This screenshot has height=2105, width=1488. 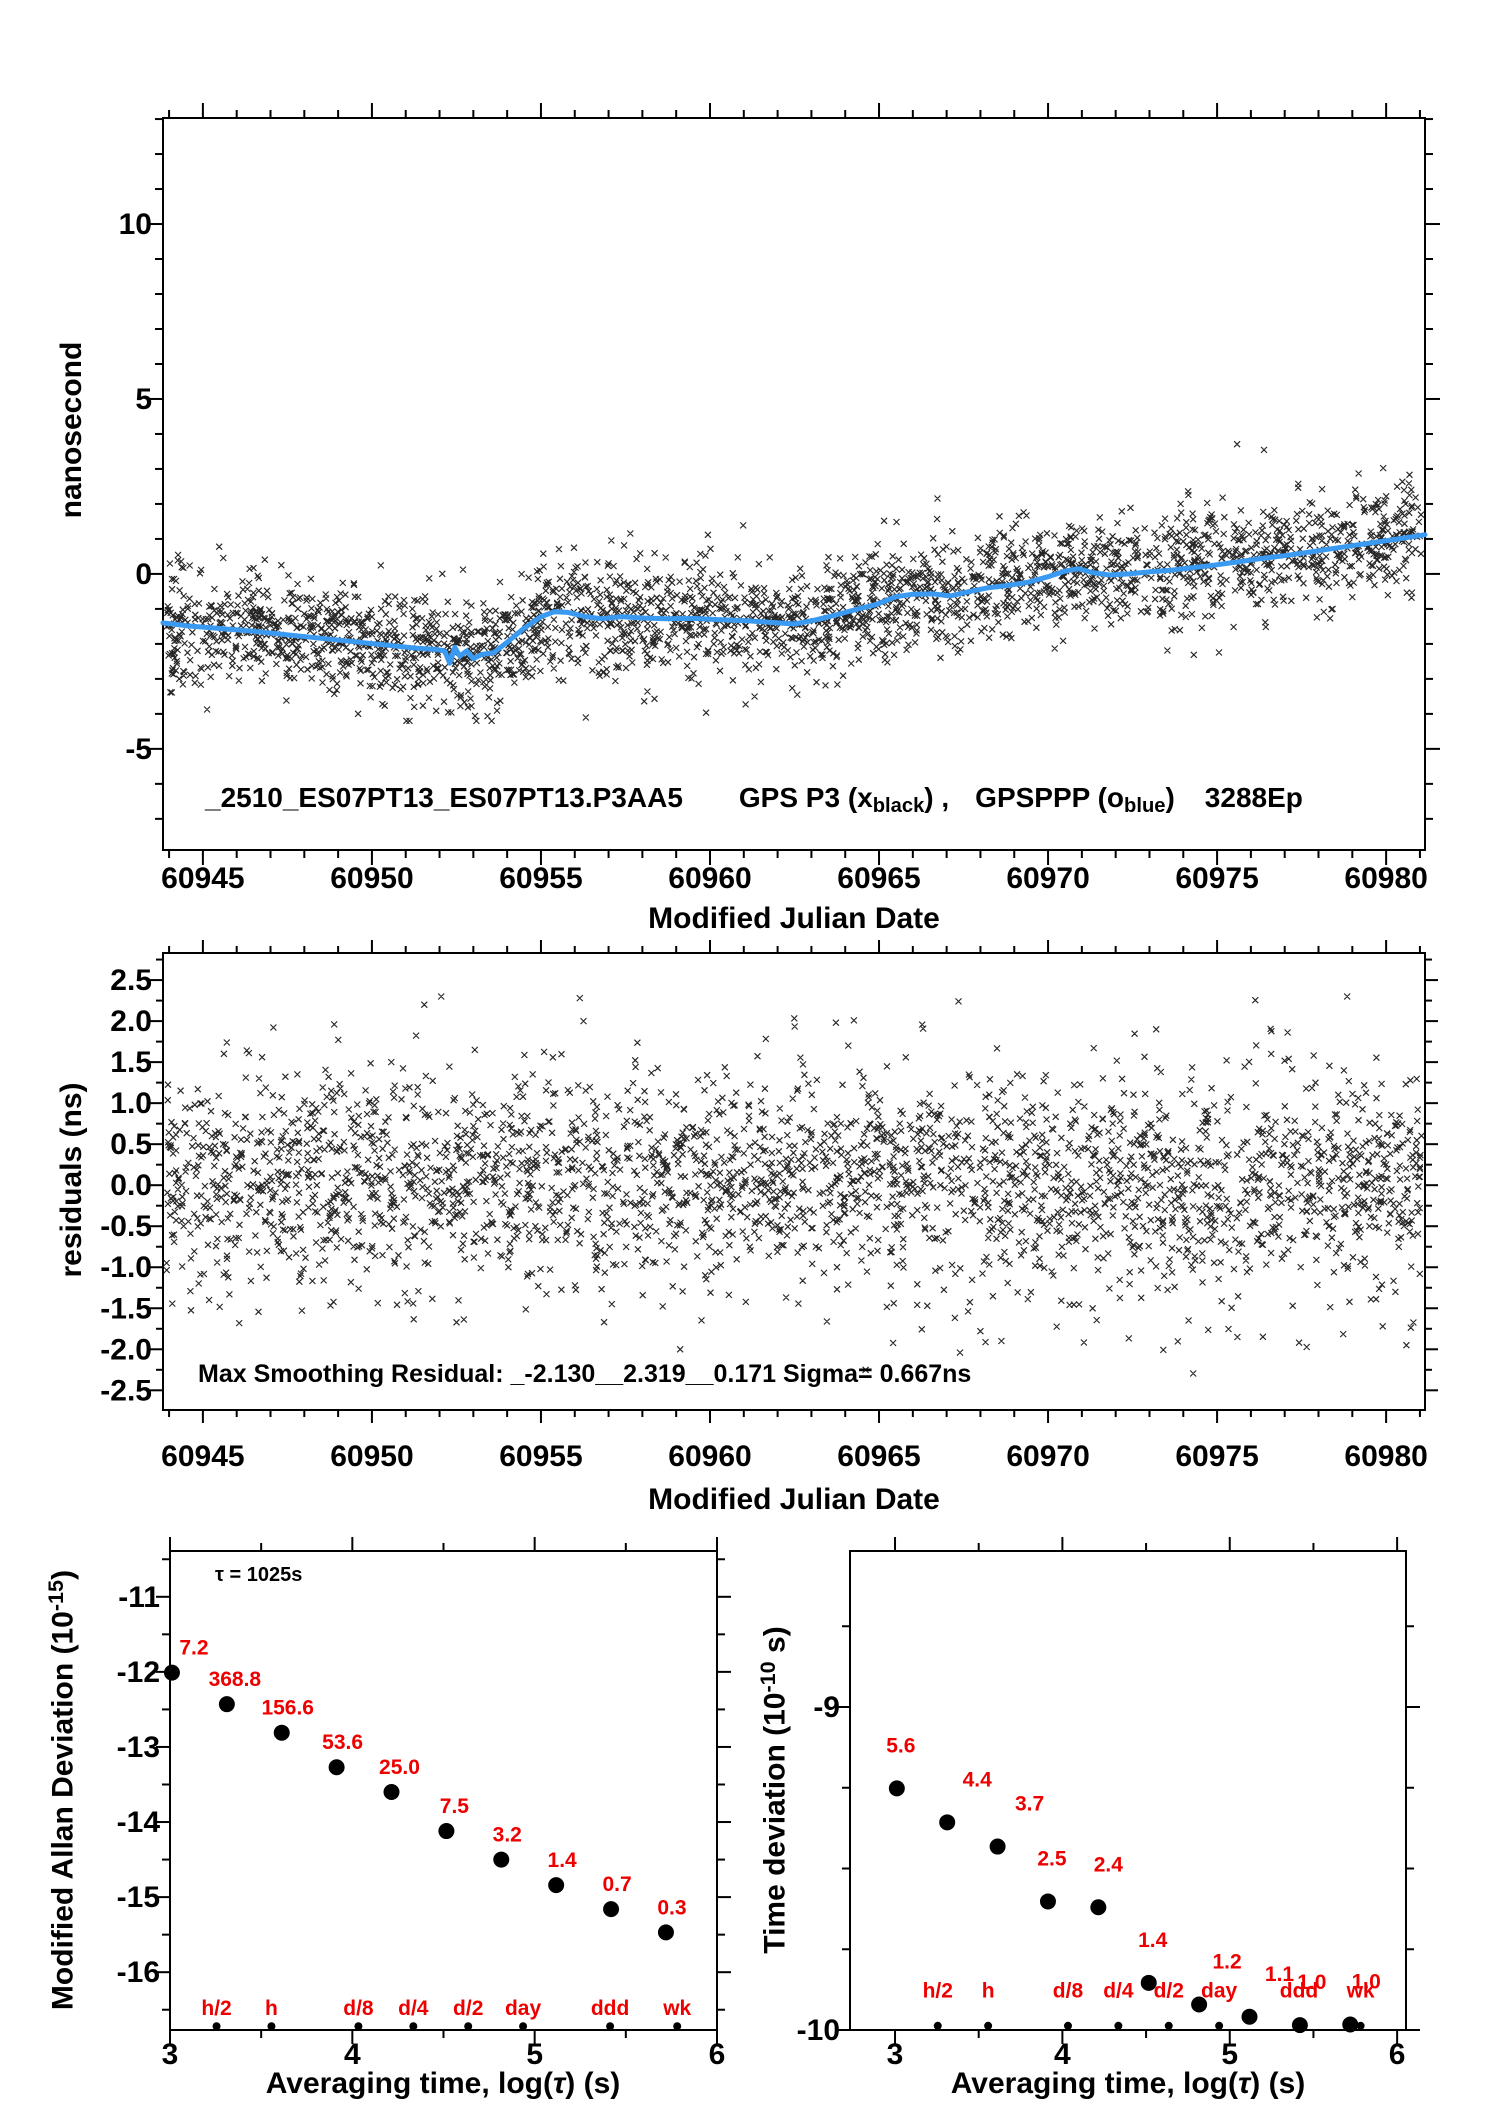 What do you see at coordinates (775, 1644) in the screenshot?
I see `tdev-yaxis-close: s)` at bounding box center [775, 1644].